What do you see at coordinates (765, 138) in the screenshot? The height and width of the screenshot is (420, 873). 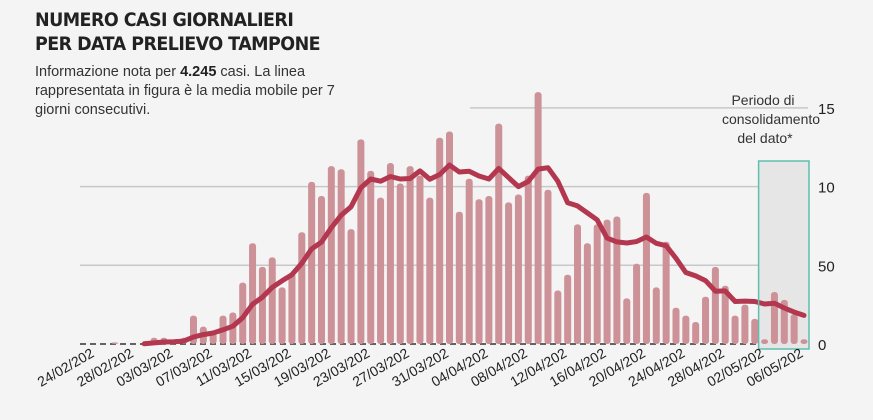 I see `highlight-label-3: del dato*` at bounding box center [765, 138].